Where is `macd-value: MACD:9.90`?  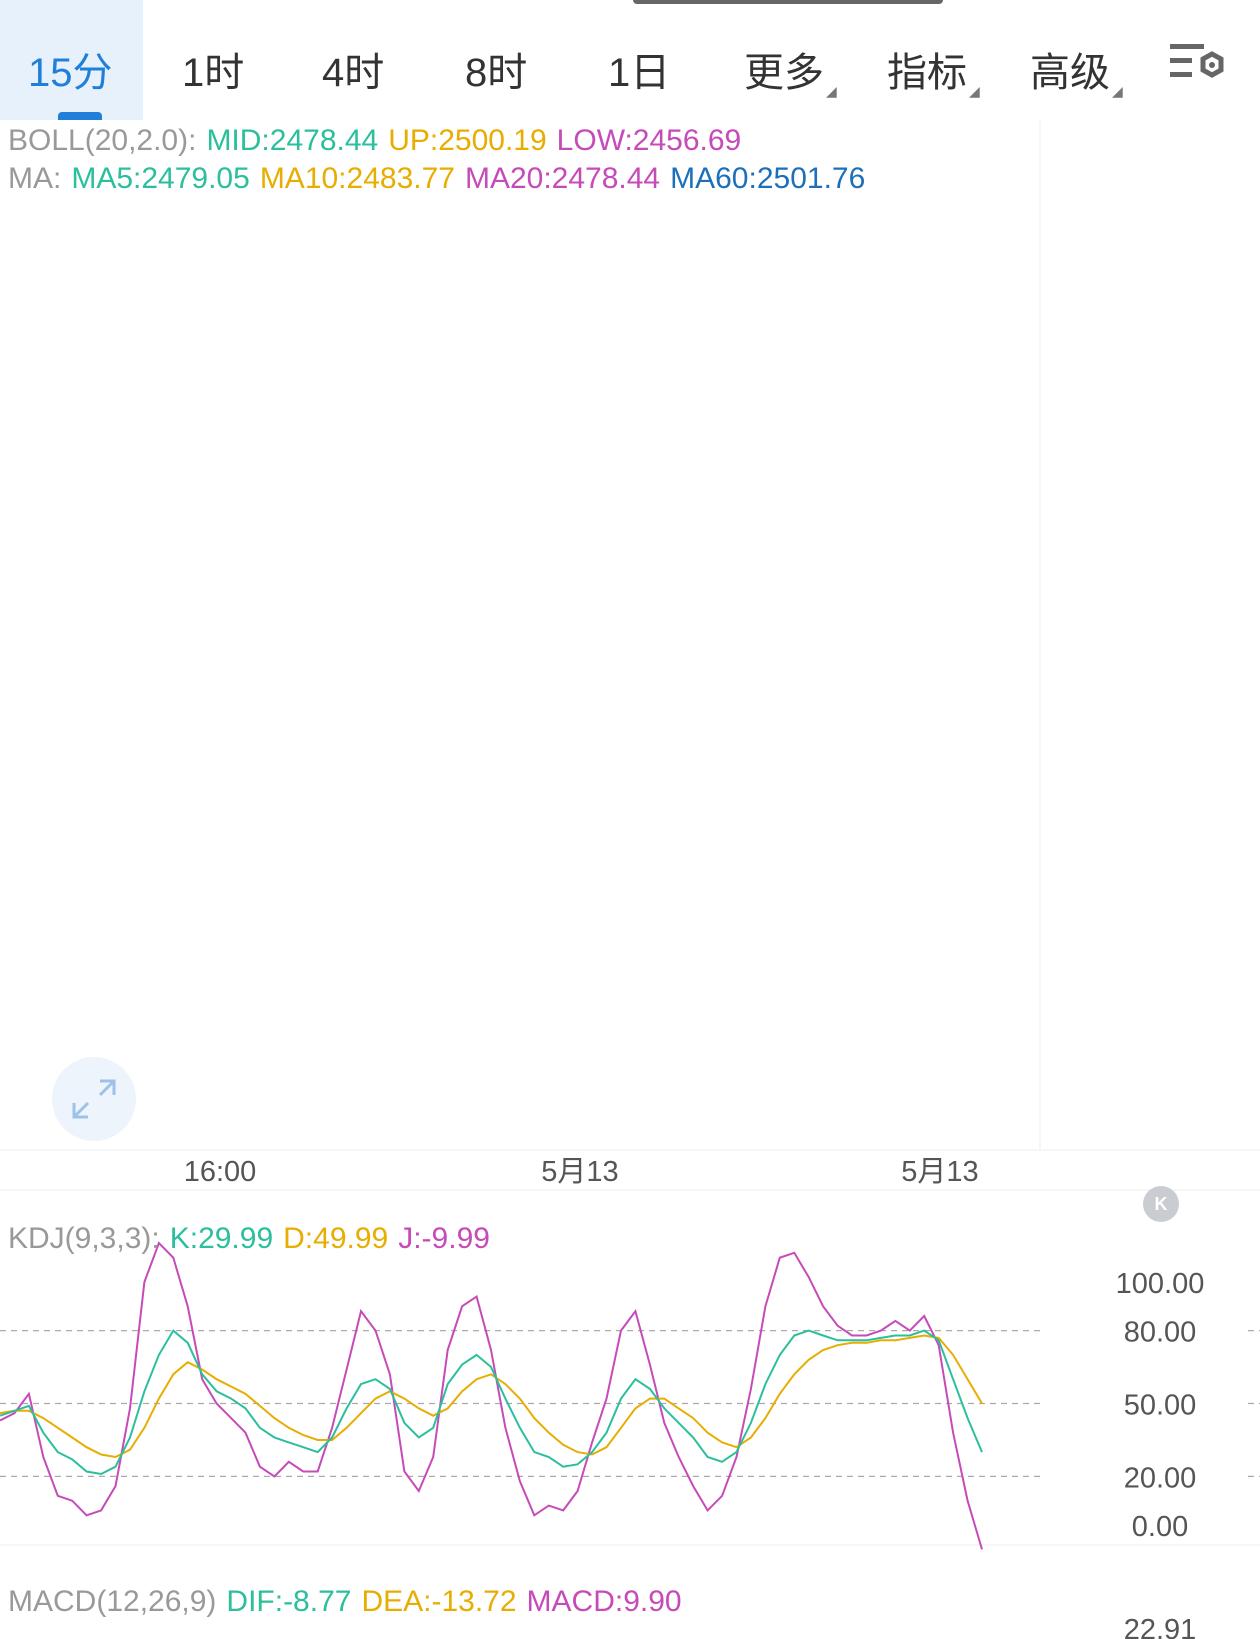 macd-value: MACD:9.90 is located at coordinates (604, 1601).